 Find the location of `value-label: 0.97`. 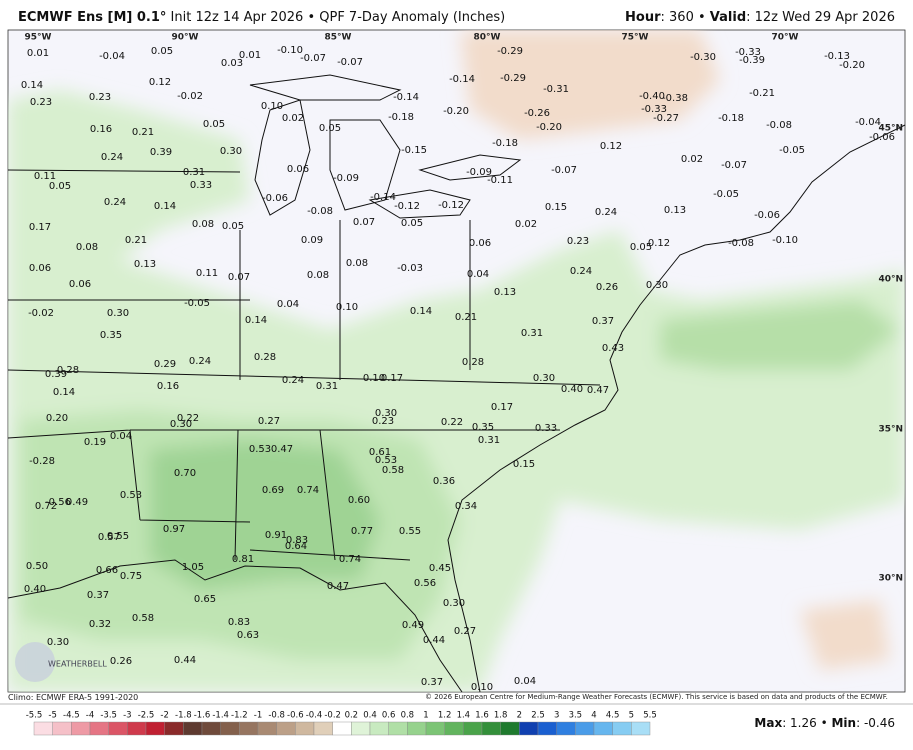

value-label: 0.97 is located at coordinates (174, 529).